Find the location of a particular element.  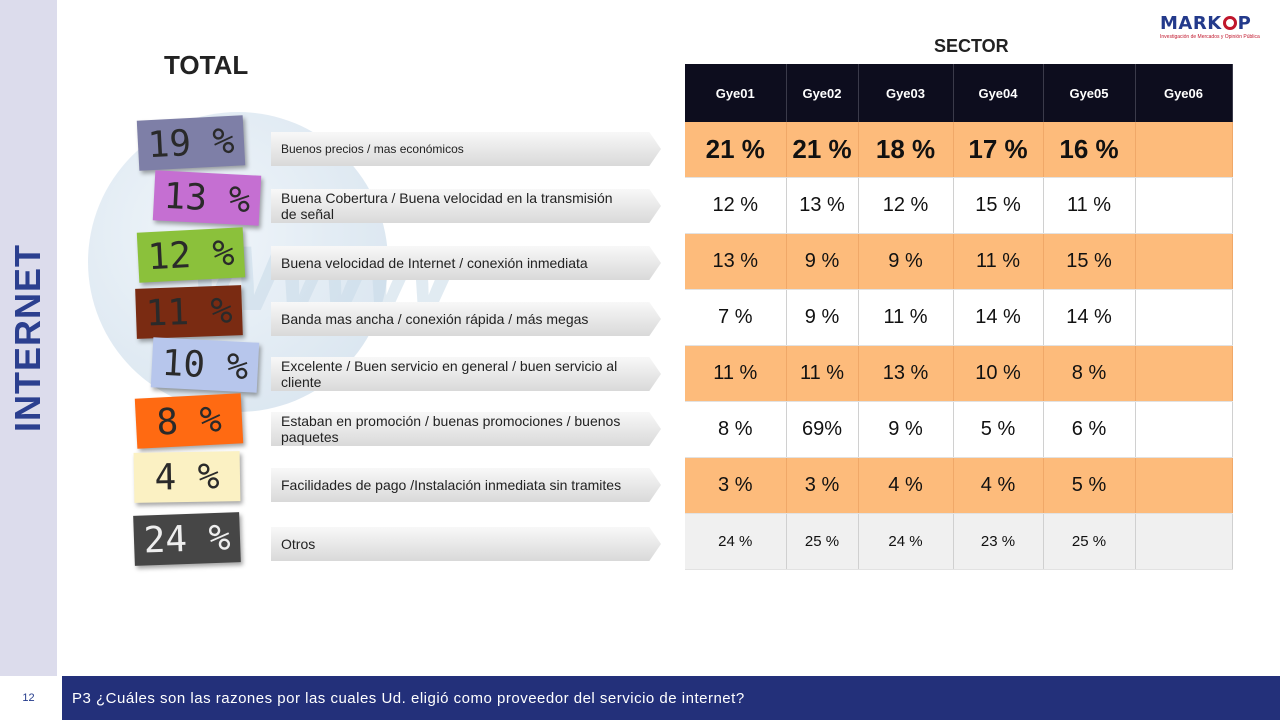

total-card-5: 10 % is located at coordinates (205, 365).